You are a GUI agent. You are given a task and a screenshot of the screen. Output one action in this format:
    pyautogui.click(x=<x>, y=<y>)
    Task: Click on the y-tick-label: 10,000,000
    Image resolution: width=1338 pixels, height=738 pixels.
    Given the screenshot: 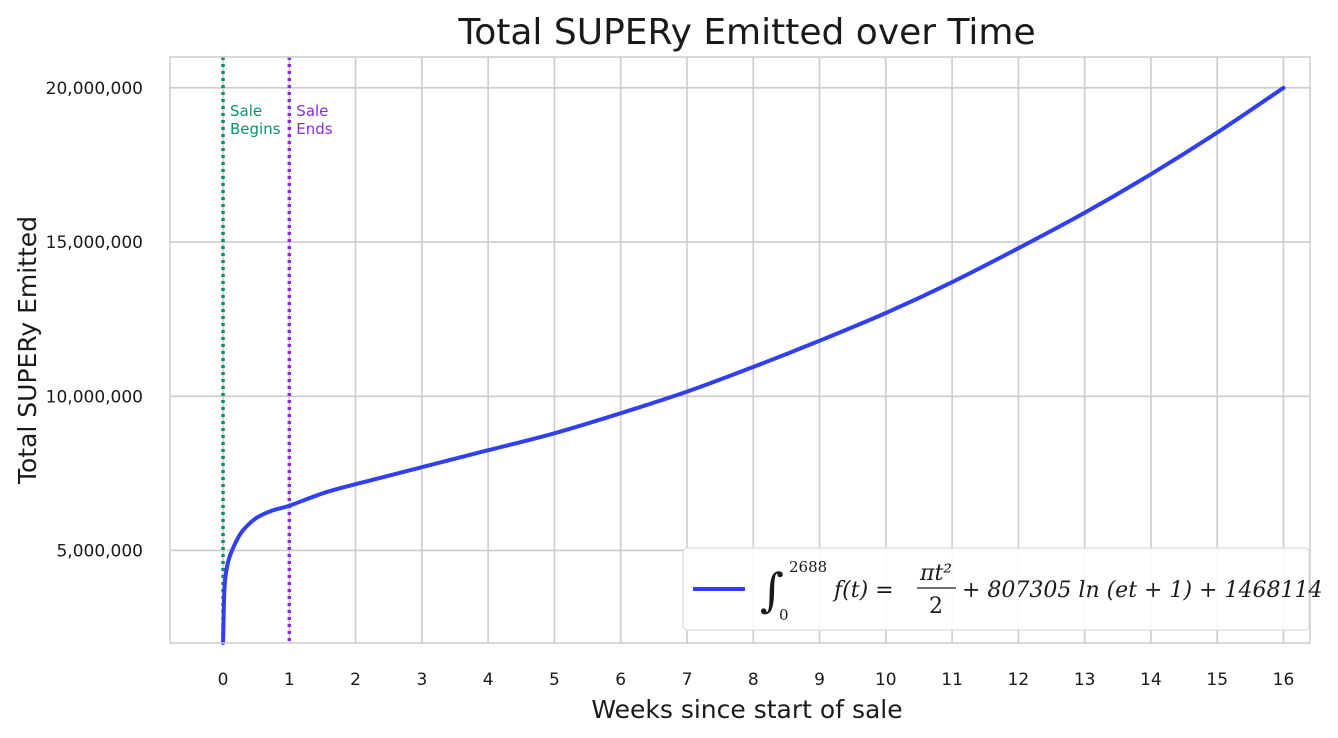 What is the action you would take?
    pyautogui.click(x=94, y=397)
    